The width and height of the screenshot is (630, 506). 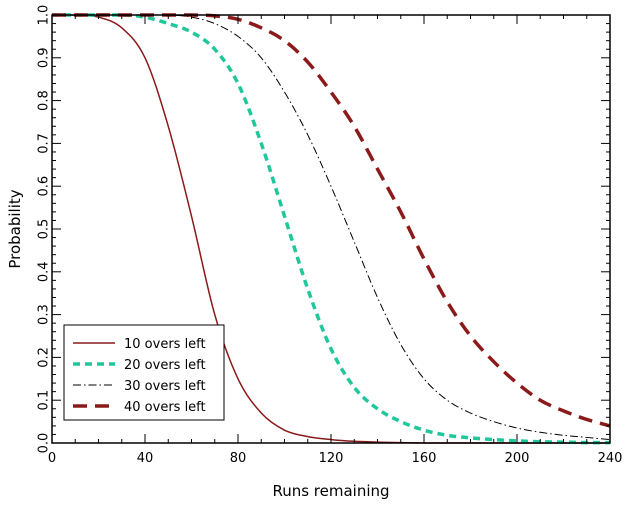 I want to click on x-axis-label: Runs remaining, so click(x=330, y=491).